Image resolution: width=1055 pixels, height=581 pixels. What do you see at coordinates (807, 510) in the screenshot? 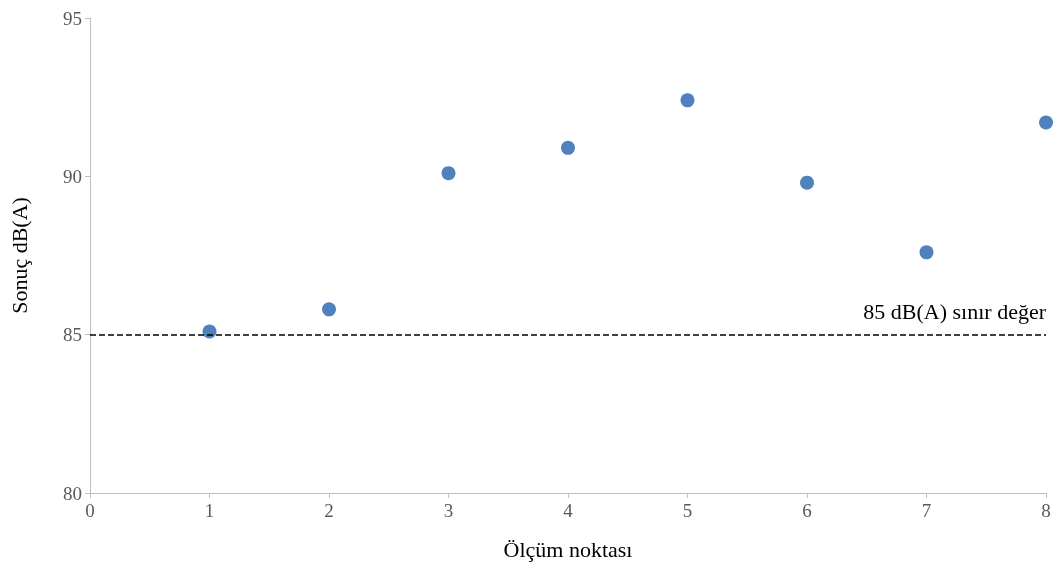
I see `x-tick-label: 6` at bounding box center [807, 510].